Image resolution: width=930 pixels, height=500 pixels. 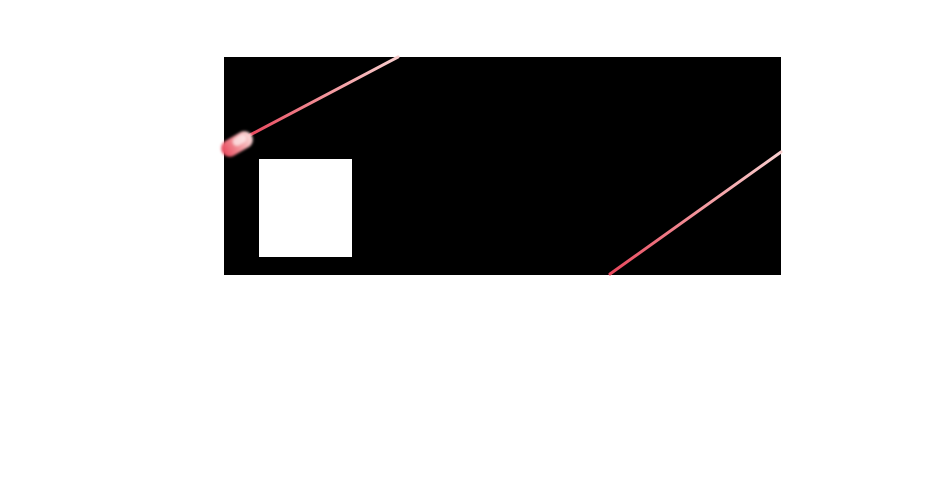 I want to click on white-rectangle-shape, so click(x=305, y=208).